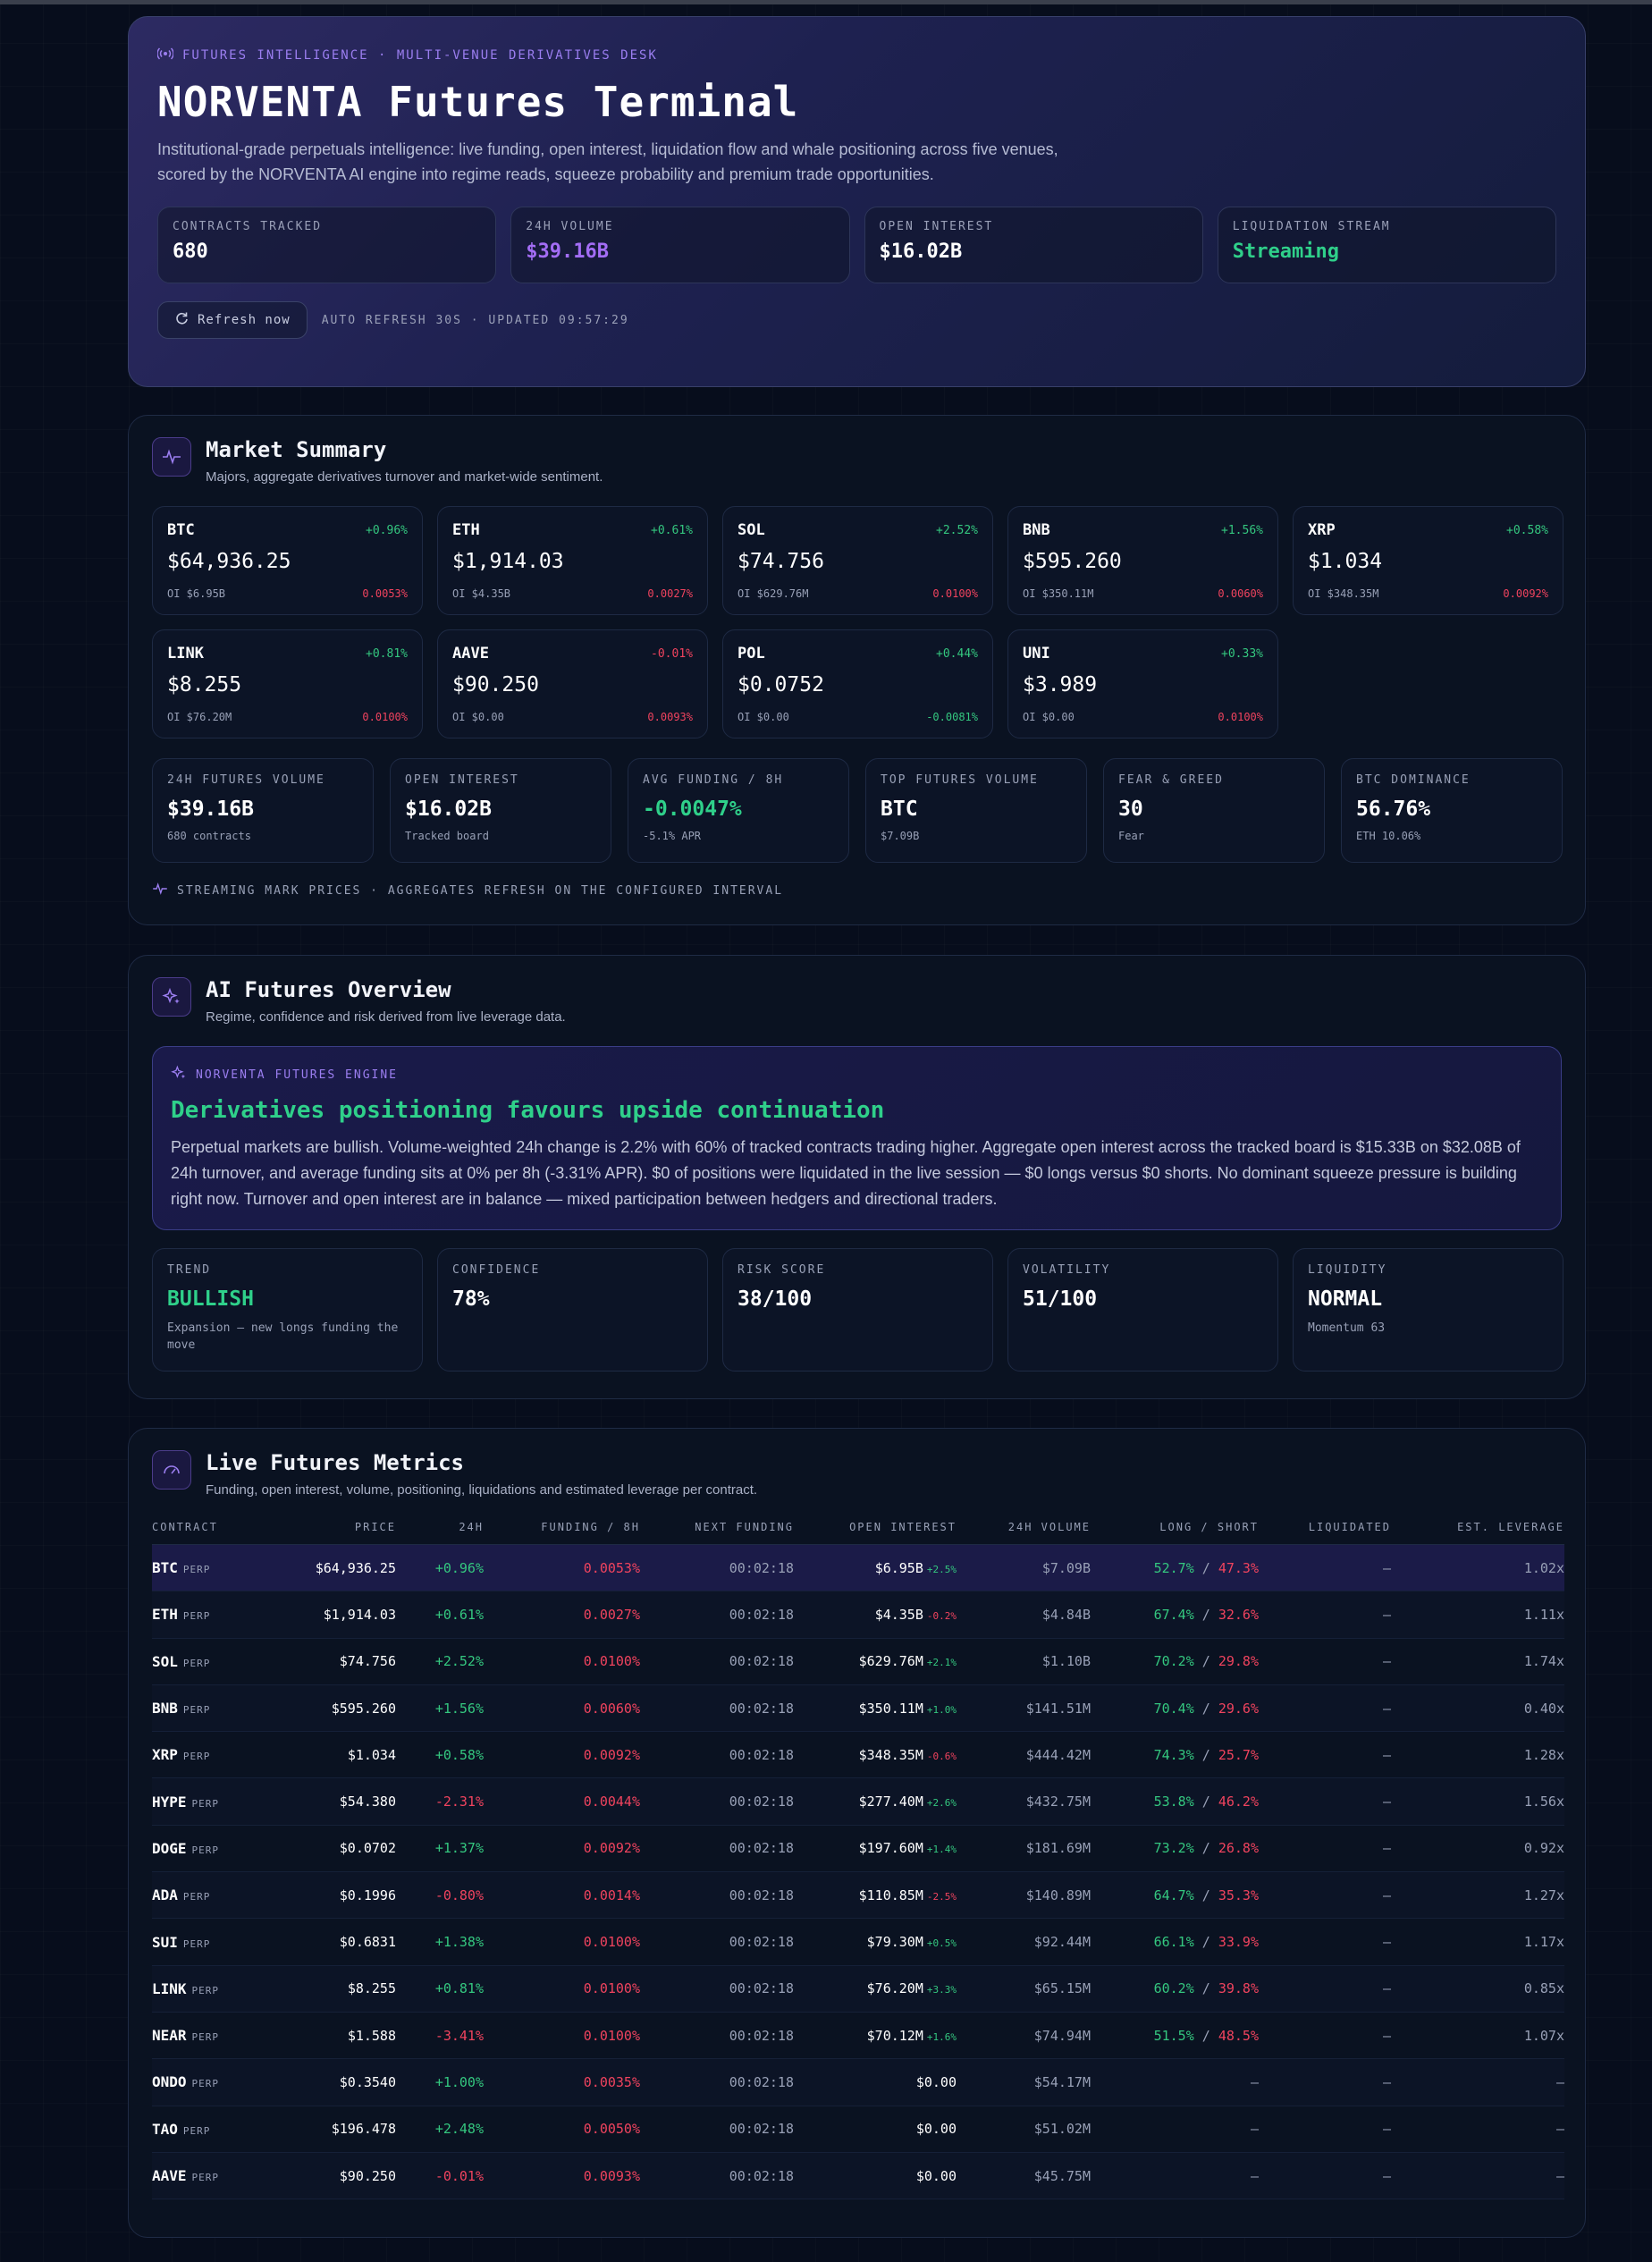  What do you see at coordinates (875, 1755) in the screenshot?
I see `open-interest-cell: $348.35M -0.6%` at bounding box center [875, 1755].